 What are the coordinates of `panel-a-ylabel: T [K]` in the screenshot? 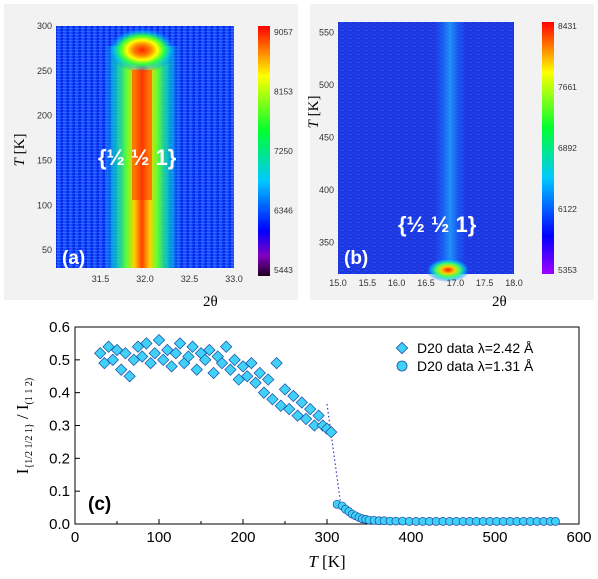 It's located at (20, 150).